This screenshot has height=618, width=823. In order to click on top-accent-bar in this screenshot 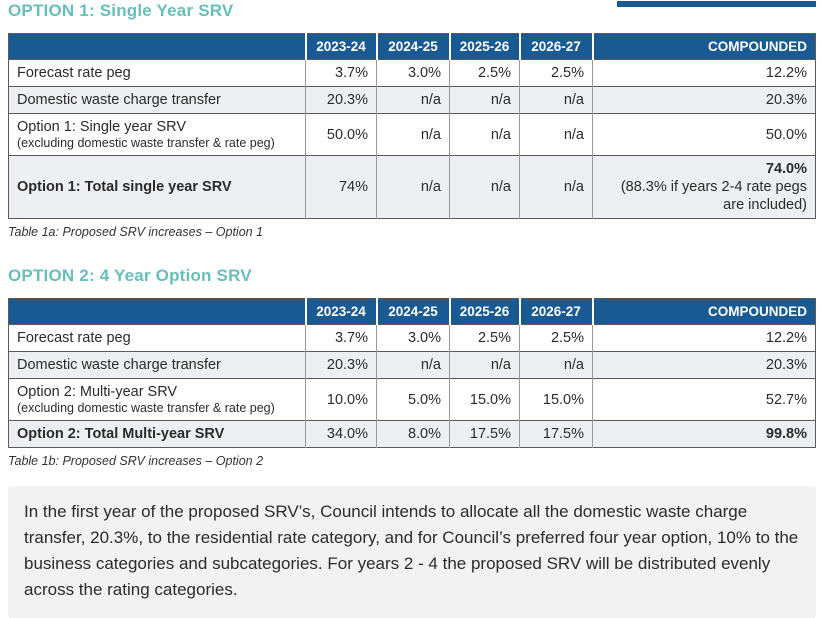, I will do `click(716, 4)`.